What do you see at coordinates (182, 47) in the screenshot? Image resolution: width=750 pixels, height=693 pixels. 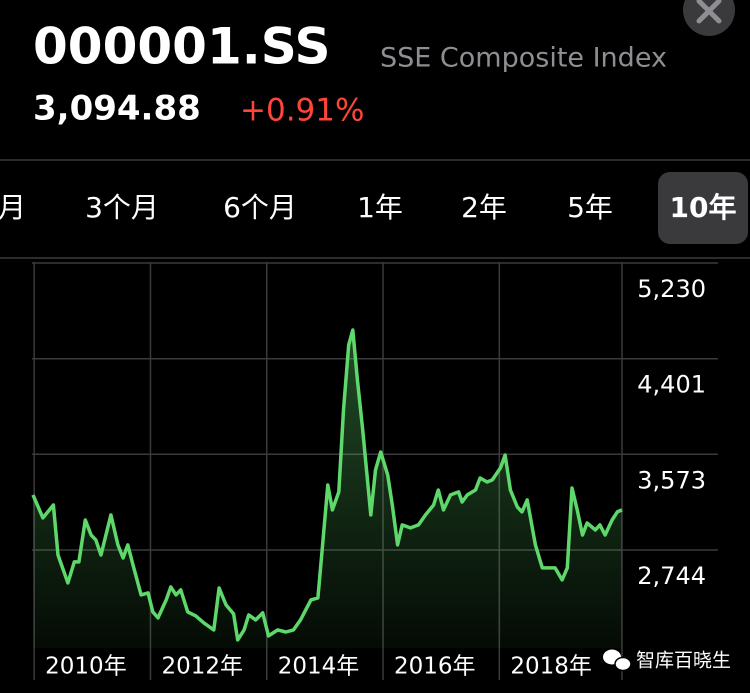 I see `symbol: 000001.SS` at bounding box center [182, 47].